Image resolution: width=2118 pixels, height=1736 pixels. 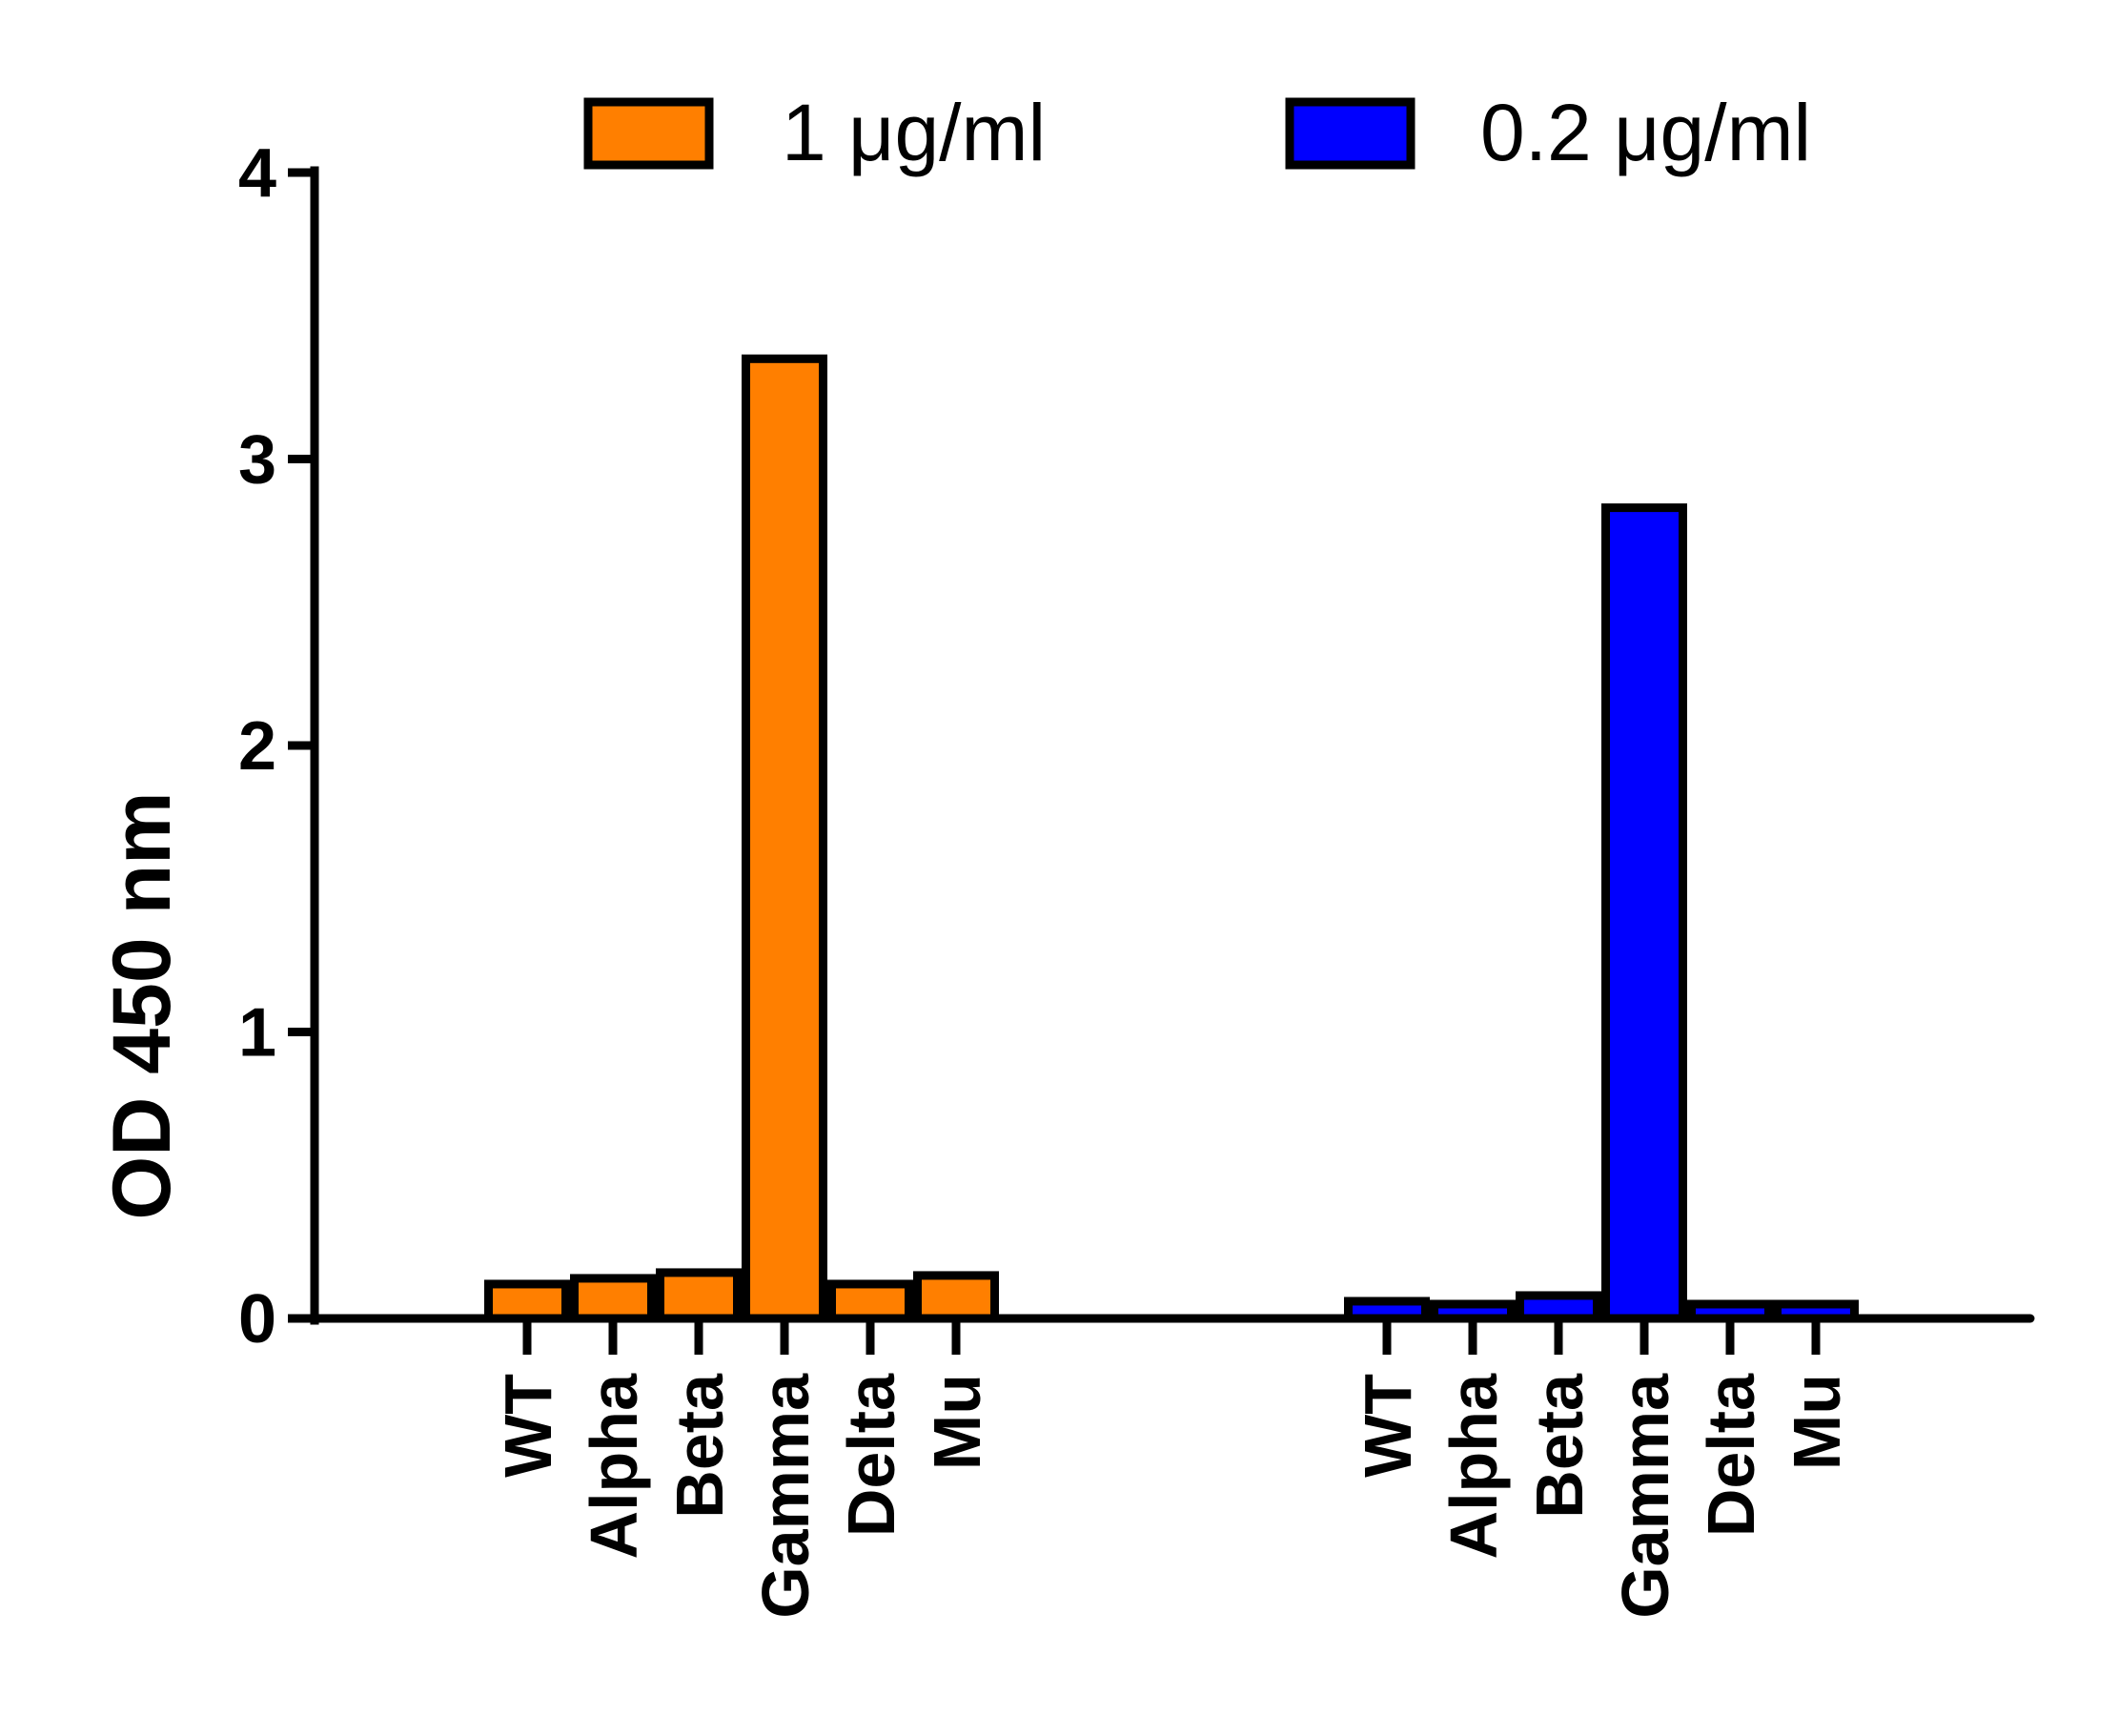 I want to click on y-tick-label: 1, so click(x=257, y=1033).